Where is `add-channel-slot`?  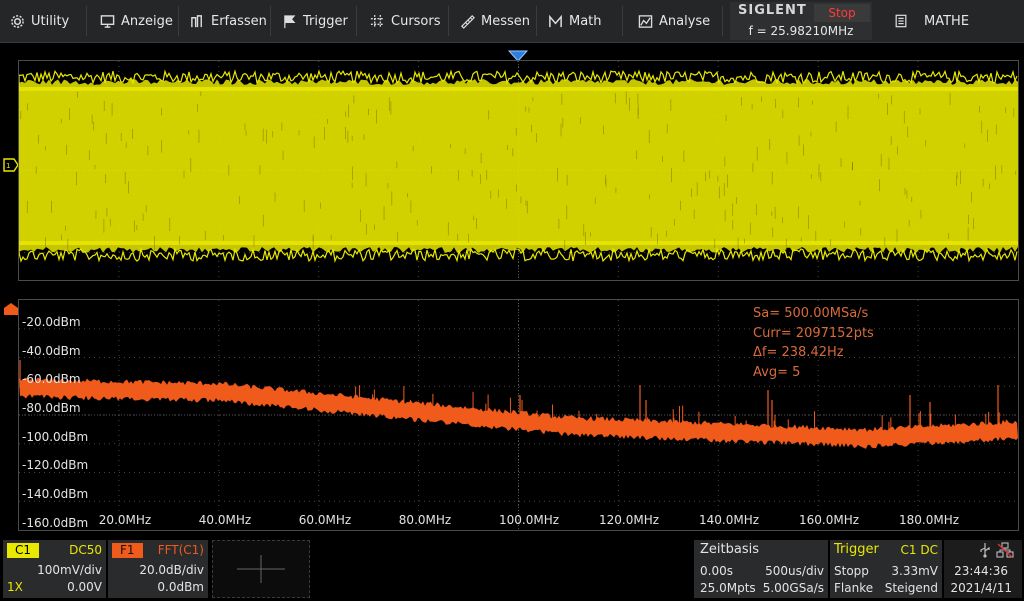 add-channel-slot is located at coordinates (261, 569).